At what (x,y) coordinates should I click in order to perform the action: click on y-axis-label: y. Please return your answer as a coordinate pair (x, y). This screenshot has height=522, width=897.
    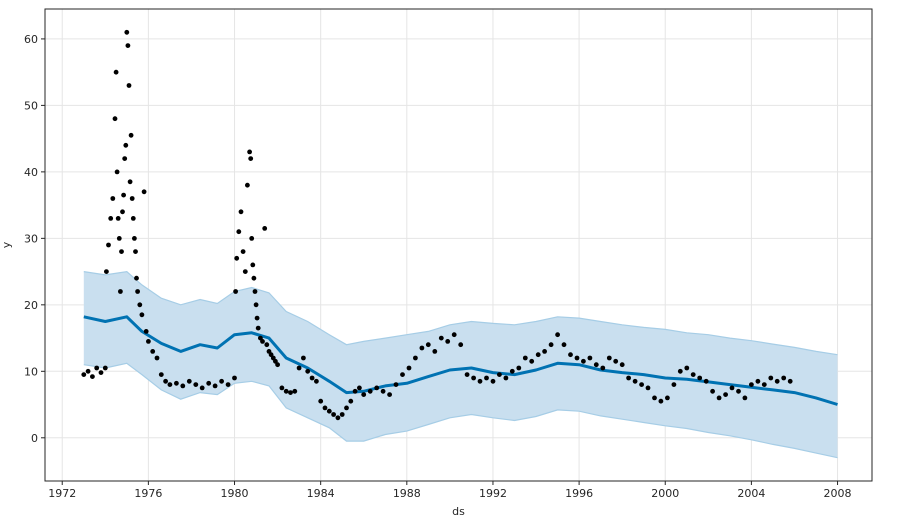
    Looking at the image, I should click on (6, 244).